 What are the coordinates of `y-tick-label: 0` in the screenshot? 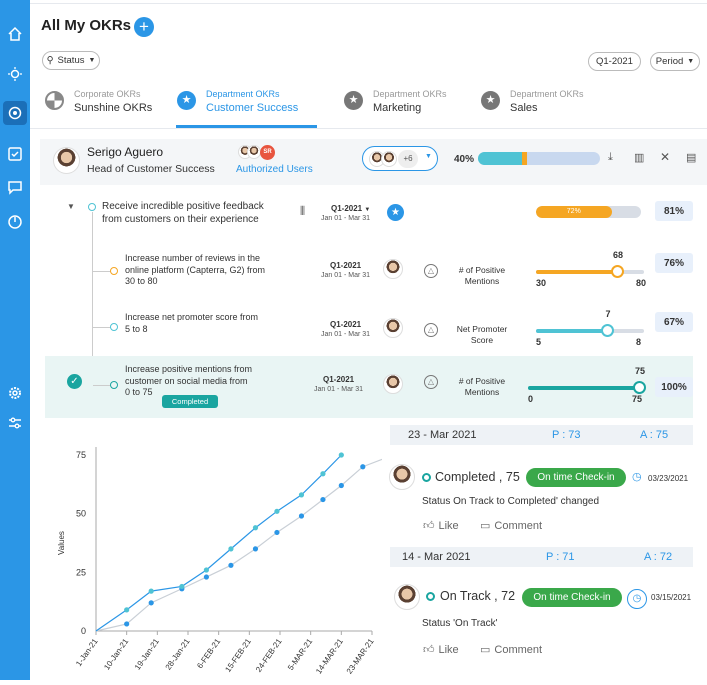 It's located at (83, 631).